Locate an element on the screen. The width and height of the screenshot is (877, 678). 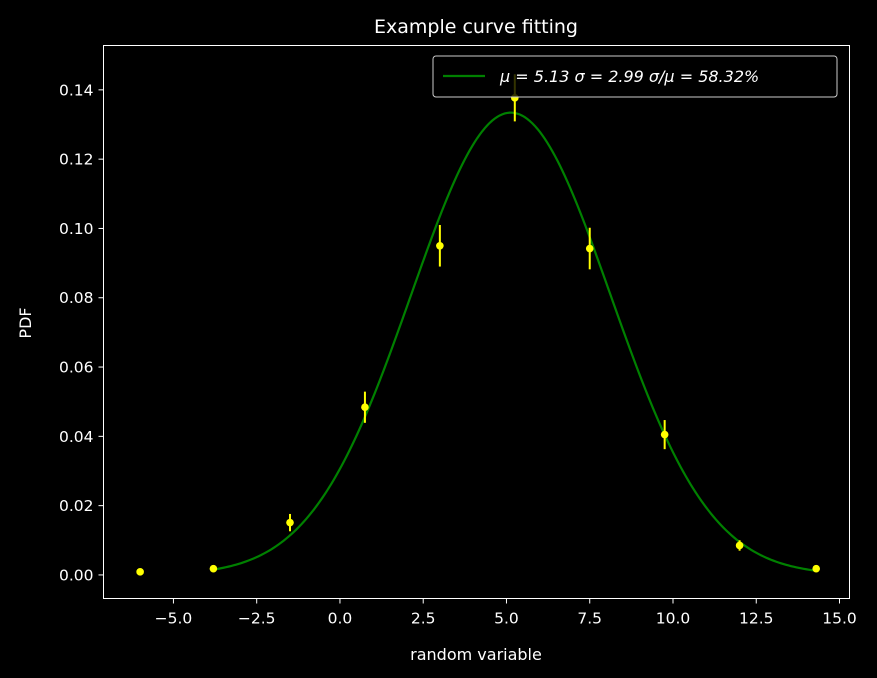
x-tick-label: −5.0 is located at coordinates (174, 619).